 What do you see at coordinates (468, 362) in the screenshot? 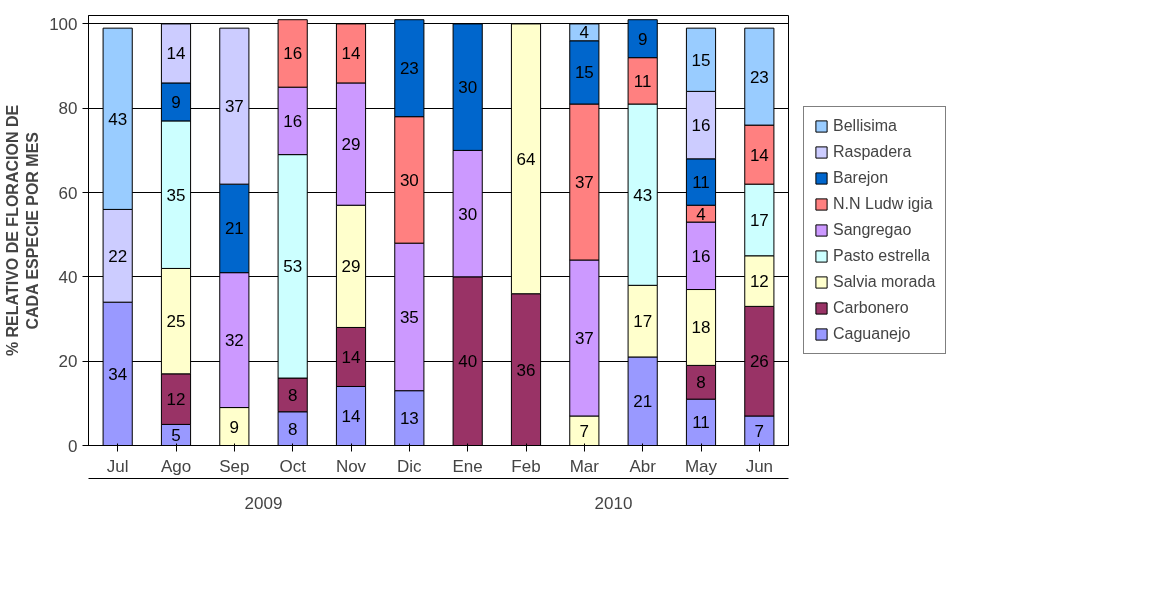
I see `data-label: 40` at bounding box center [468, 362].